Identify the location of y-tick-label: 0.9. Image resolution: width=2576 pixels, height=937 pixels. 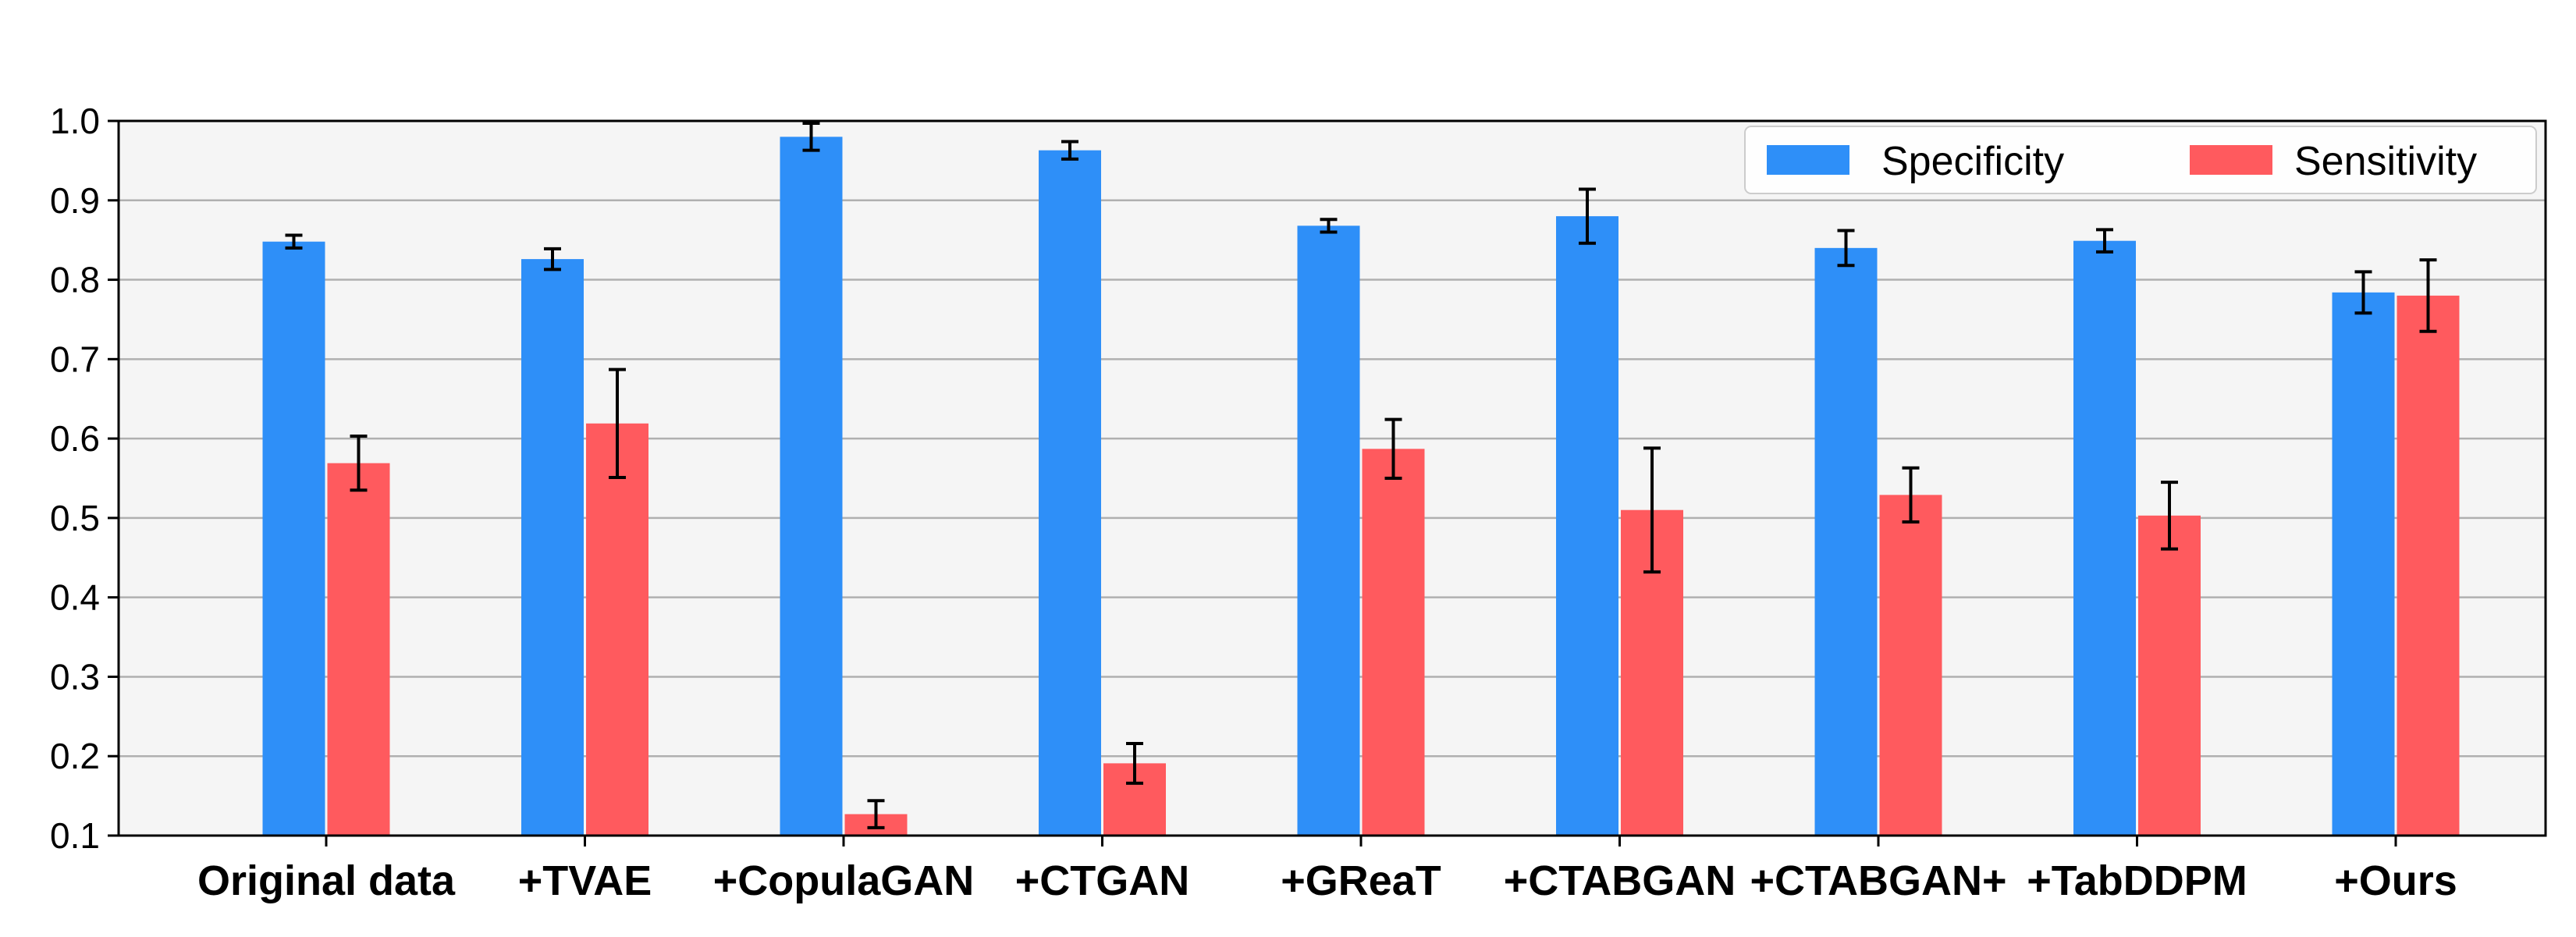
(75, 201).